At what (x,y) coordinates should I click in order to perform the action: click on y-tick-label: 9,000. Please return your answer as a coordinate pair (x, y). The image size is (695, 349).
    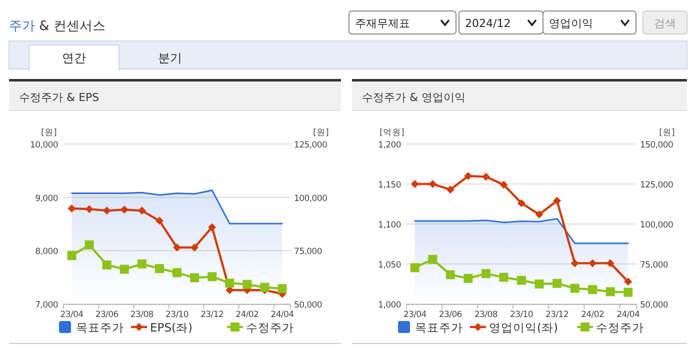
    Looking at the image, I should click on (46, 199).